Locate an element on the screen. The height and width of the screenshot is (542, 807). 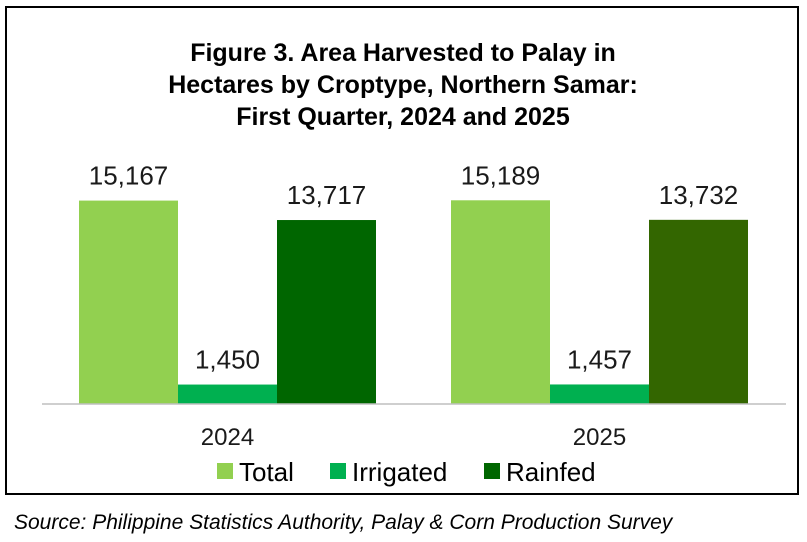
legend-label-rainfed: Rainfed is located at coordinates (551, 472).